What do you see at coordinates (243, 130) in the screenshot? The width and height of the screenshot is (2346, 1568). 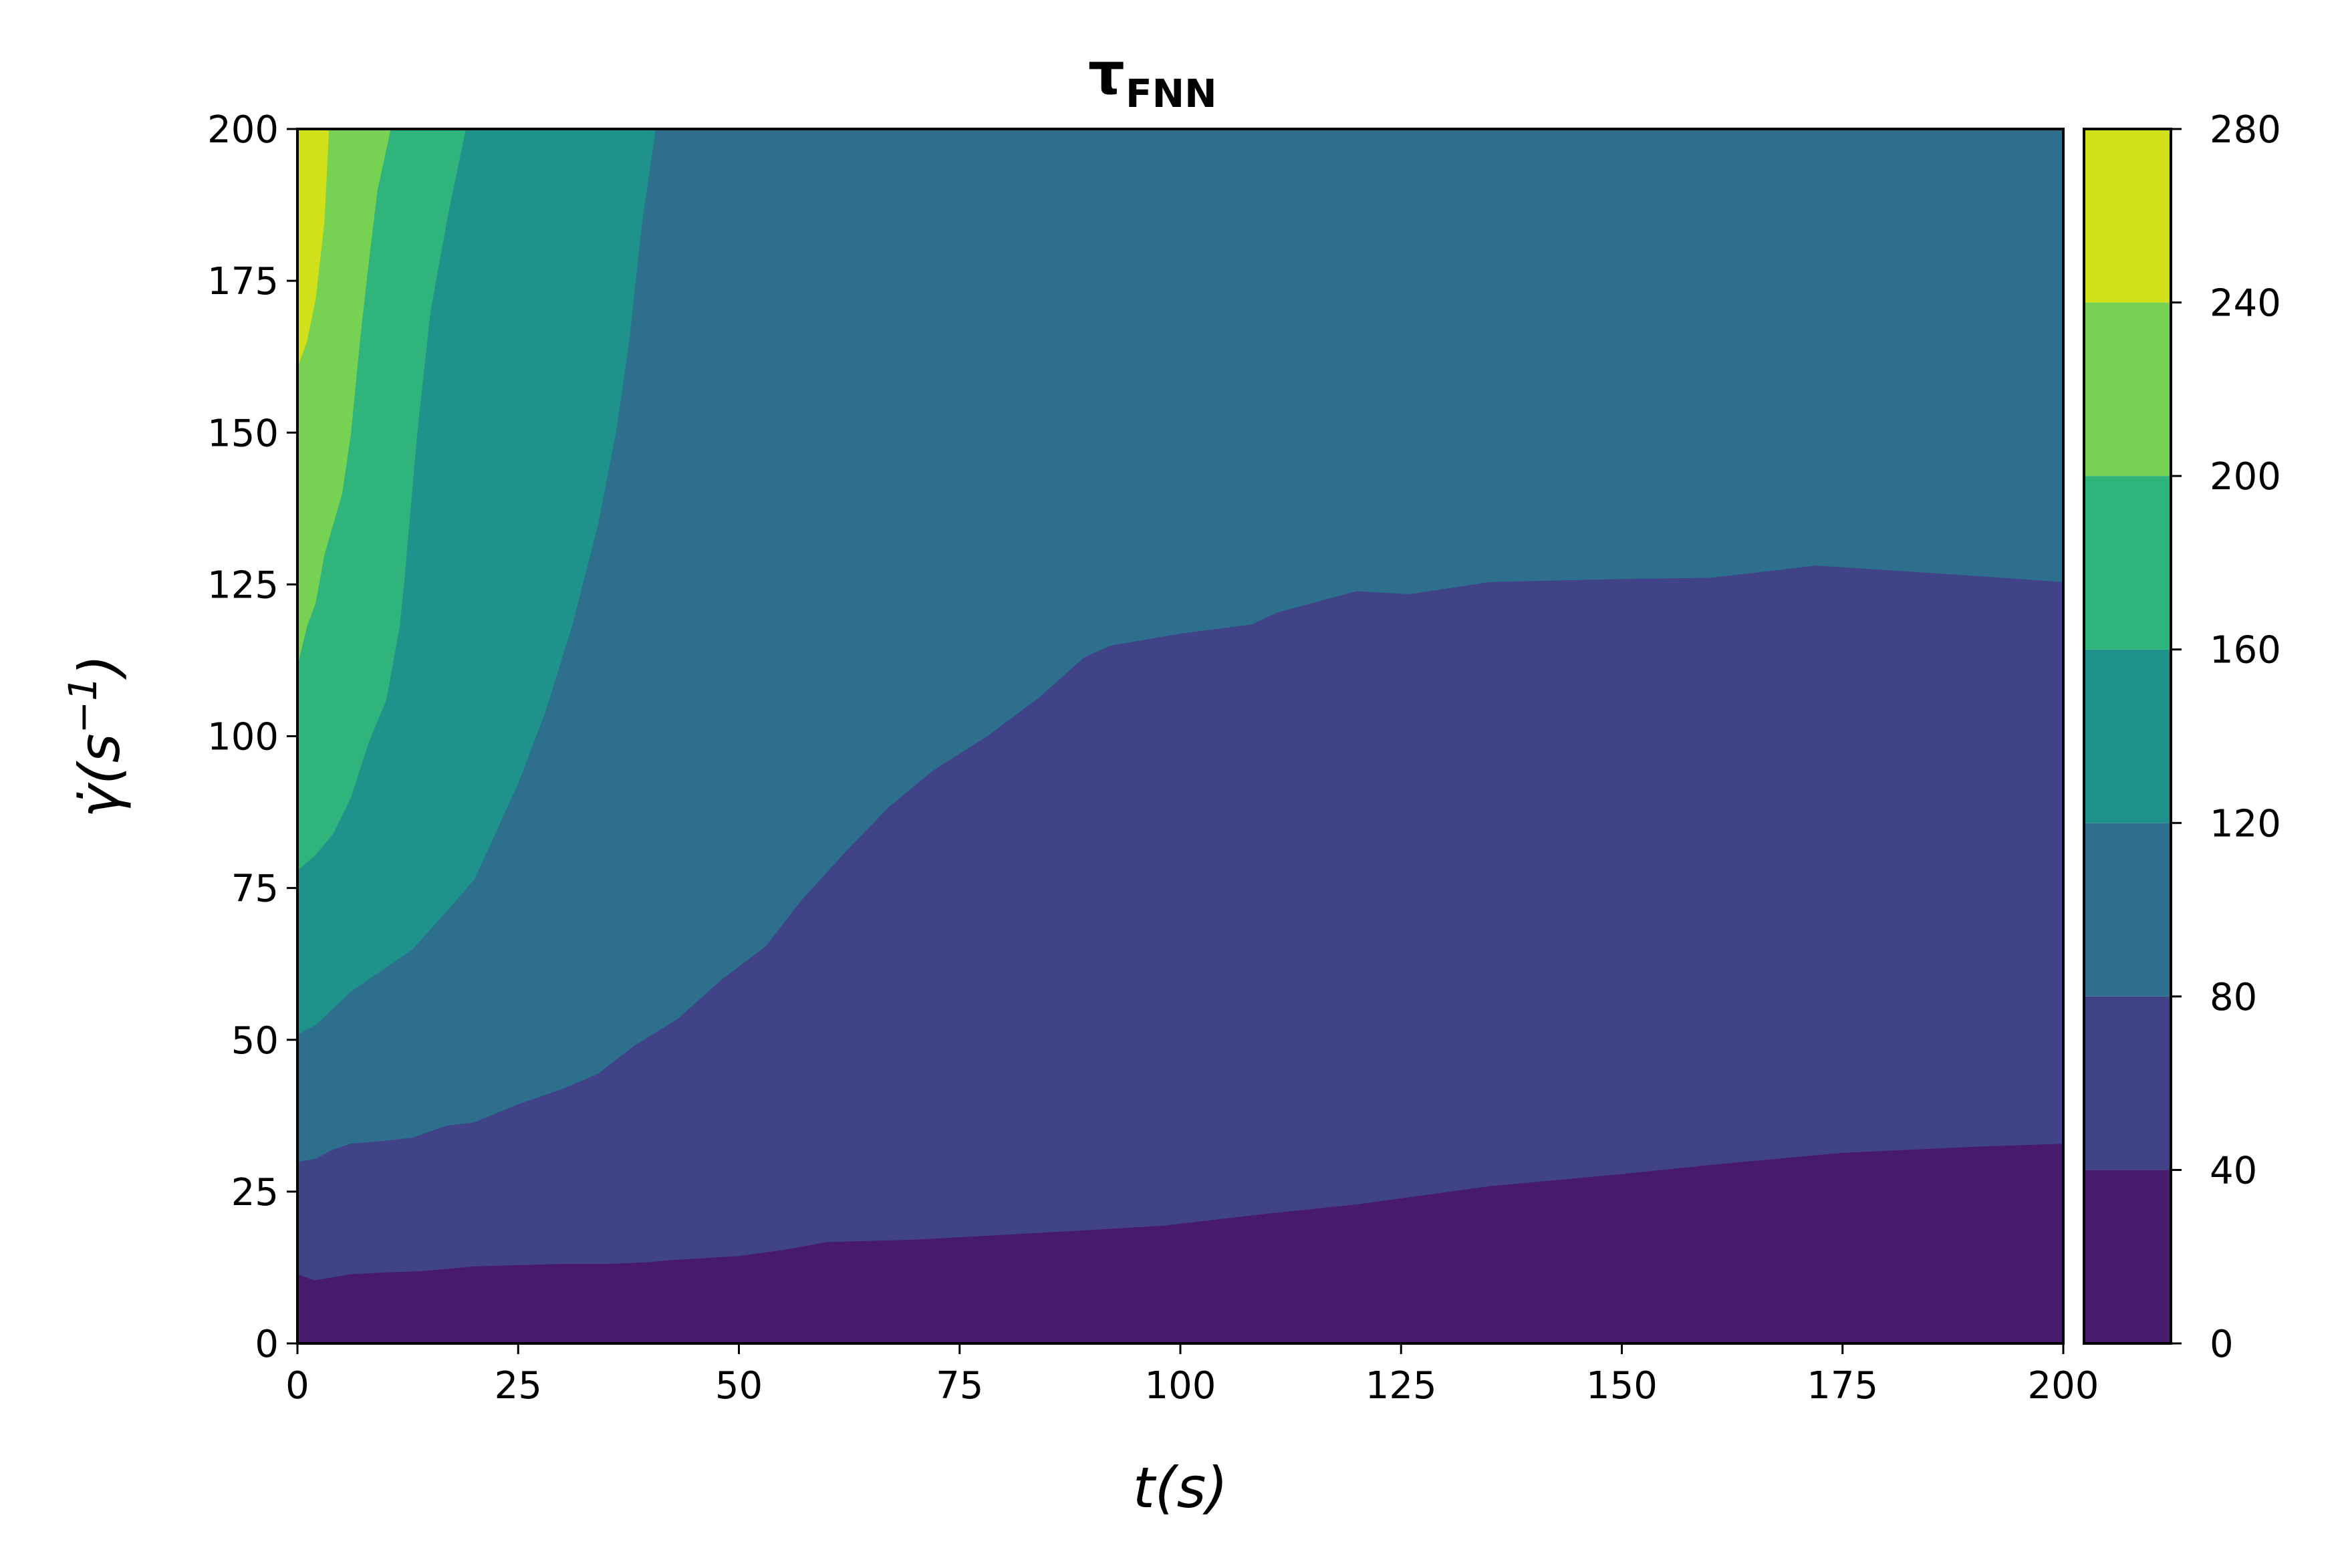 I see `y-tick-label: 200` at bounding box center [243, 130].